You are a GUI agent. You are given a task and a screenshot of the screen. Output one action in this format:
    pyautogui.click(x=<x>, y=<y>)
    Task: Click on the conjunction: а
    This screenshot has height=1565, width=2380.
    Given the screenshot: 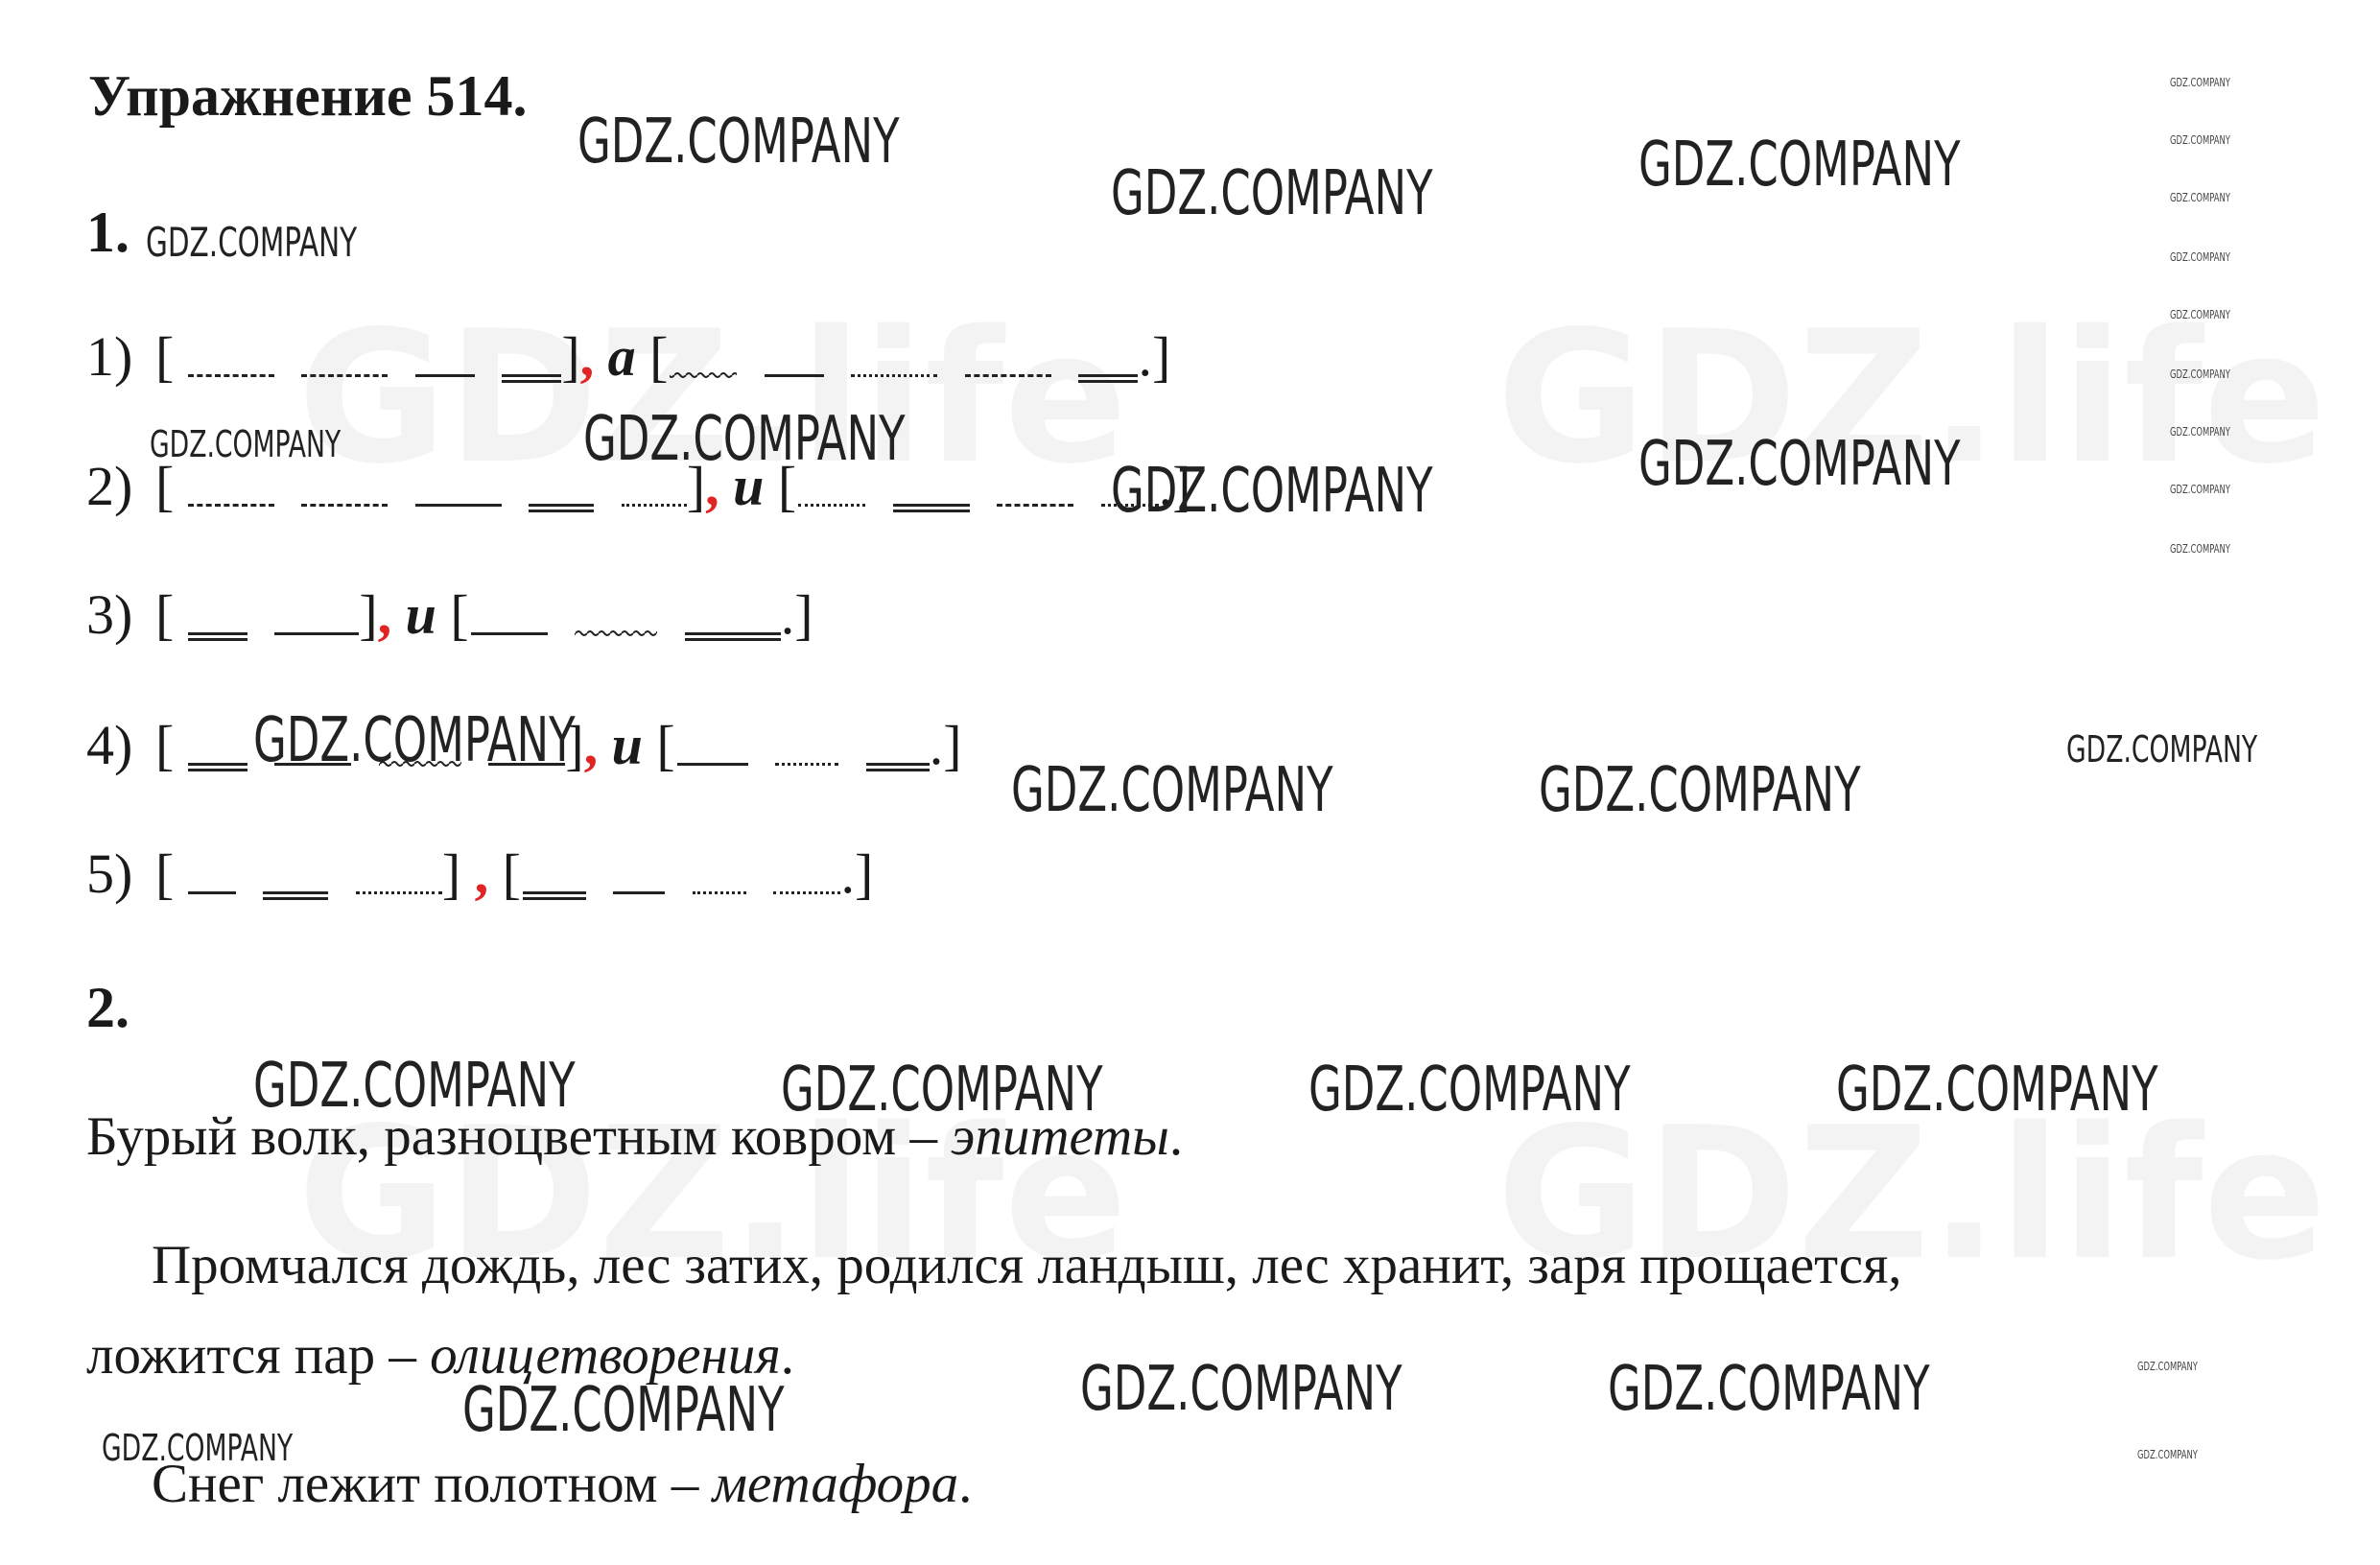 What is the action you would take?
    pyautogui.click(x=622, y=356)
    